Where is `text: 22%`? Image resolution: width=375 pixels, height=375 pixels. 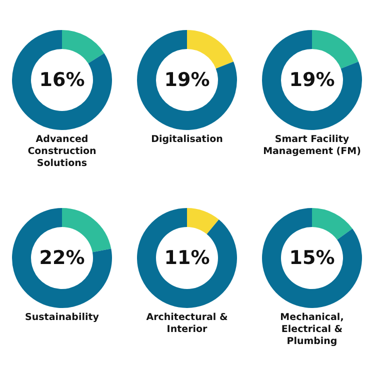 text: 22% is located at coordinates (62, 258).